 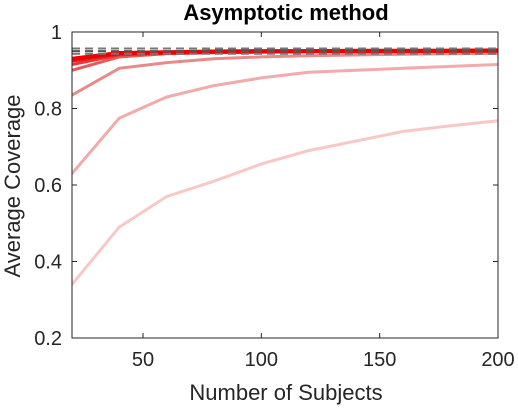 I want to click on x-tick-label: 50, so click(x=143, y=360).